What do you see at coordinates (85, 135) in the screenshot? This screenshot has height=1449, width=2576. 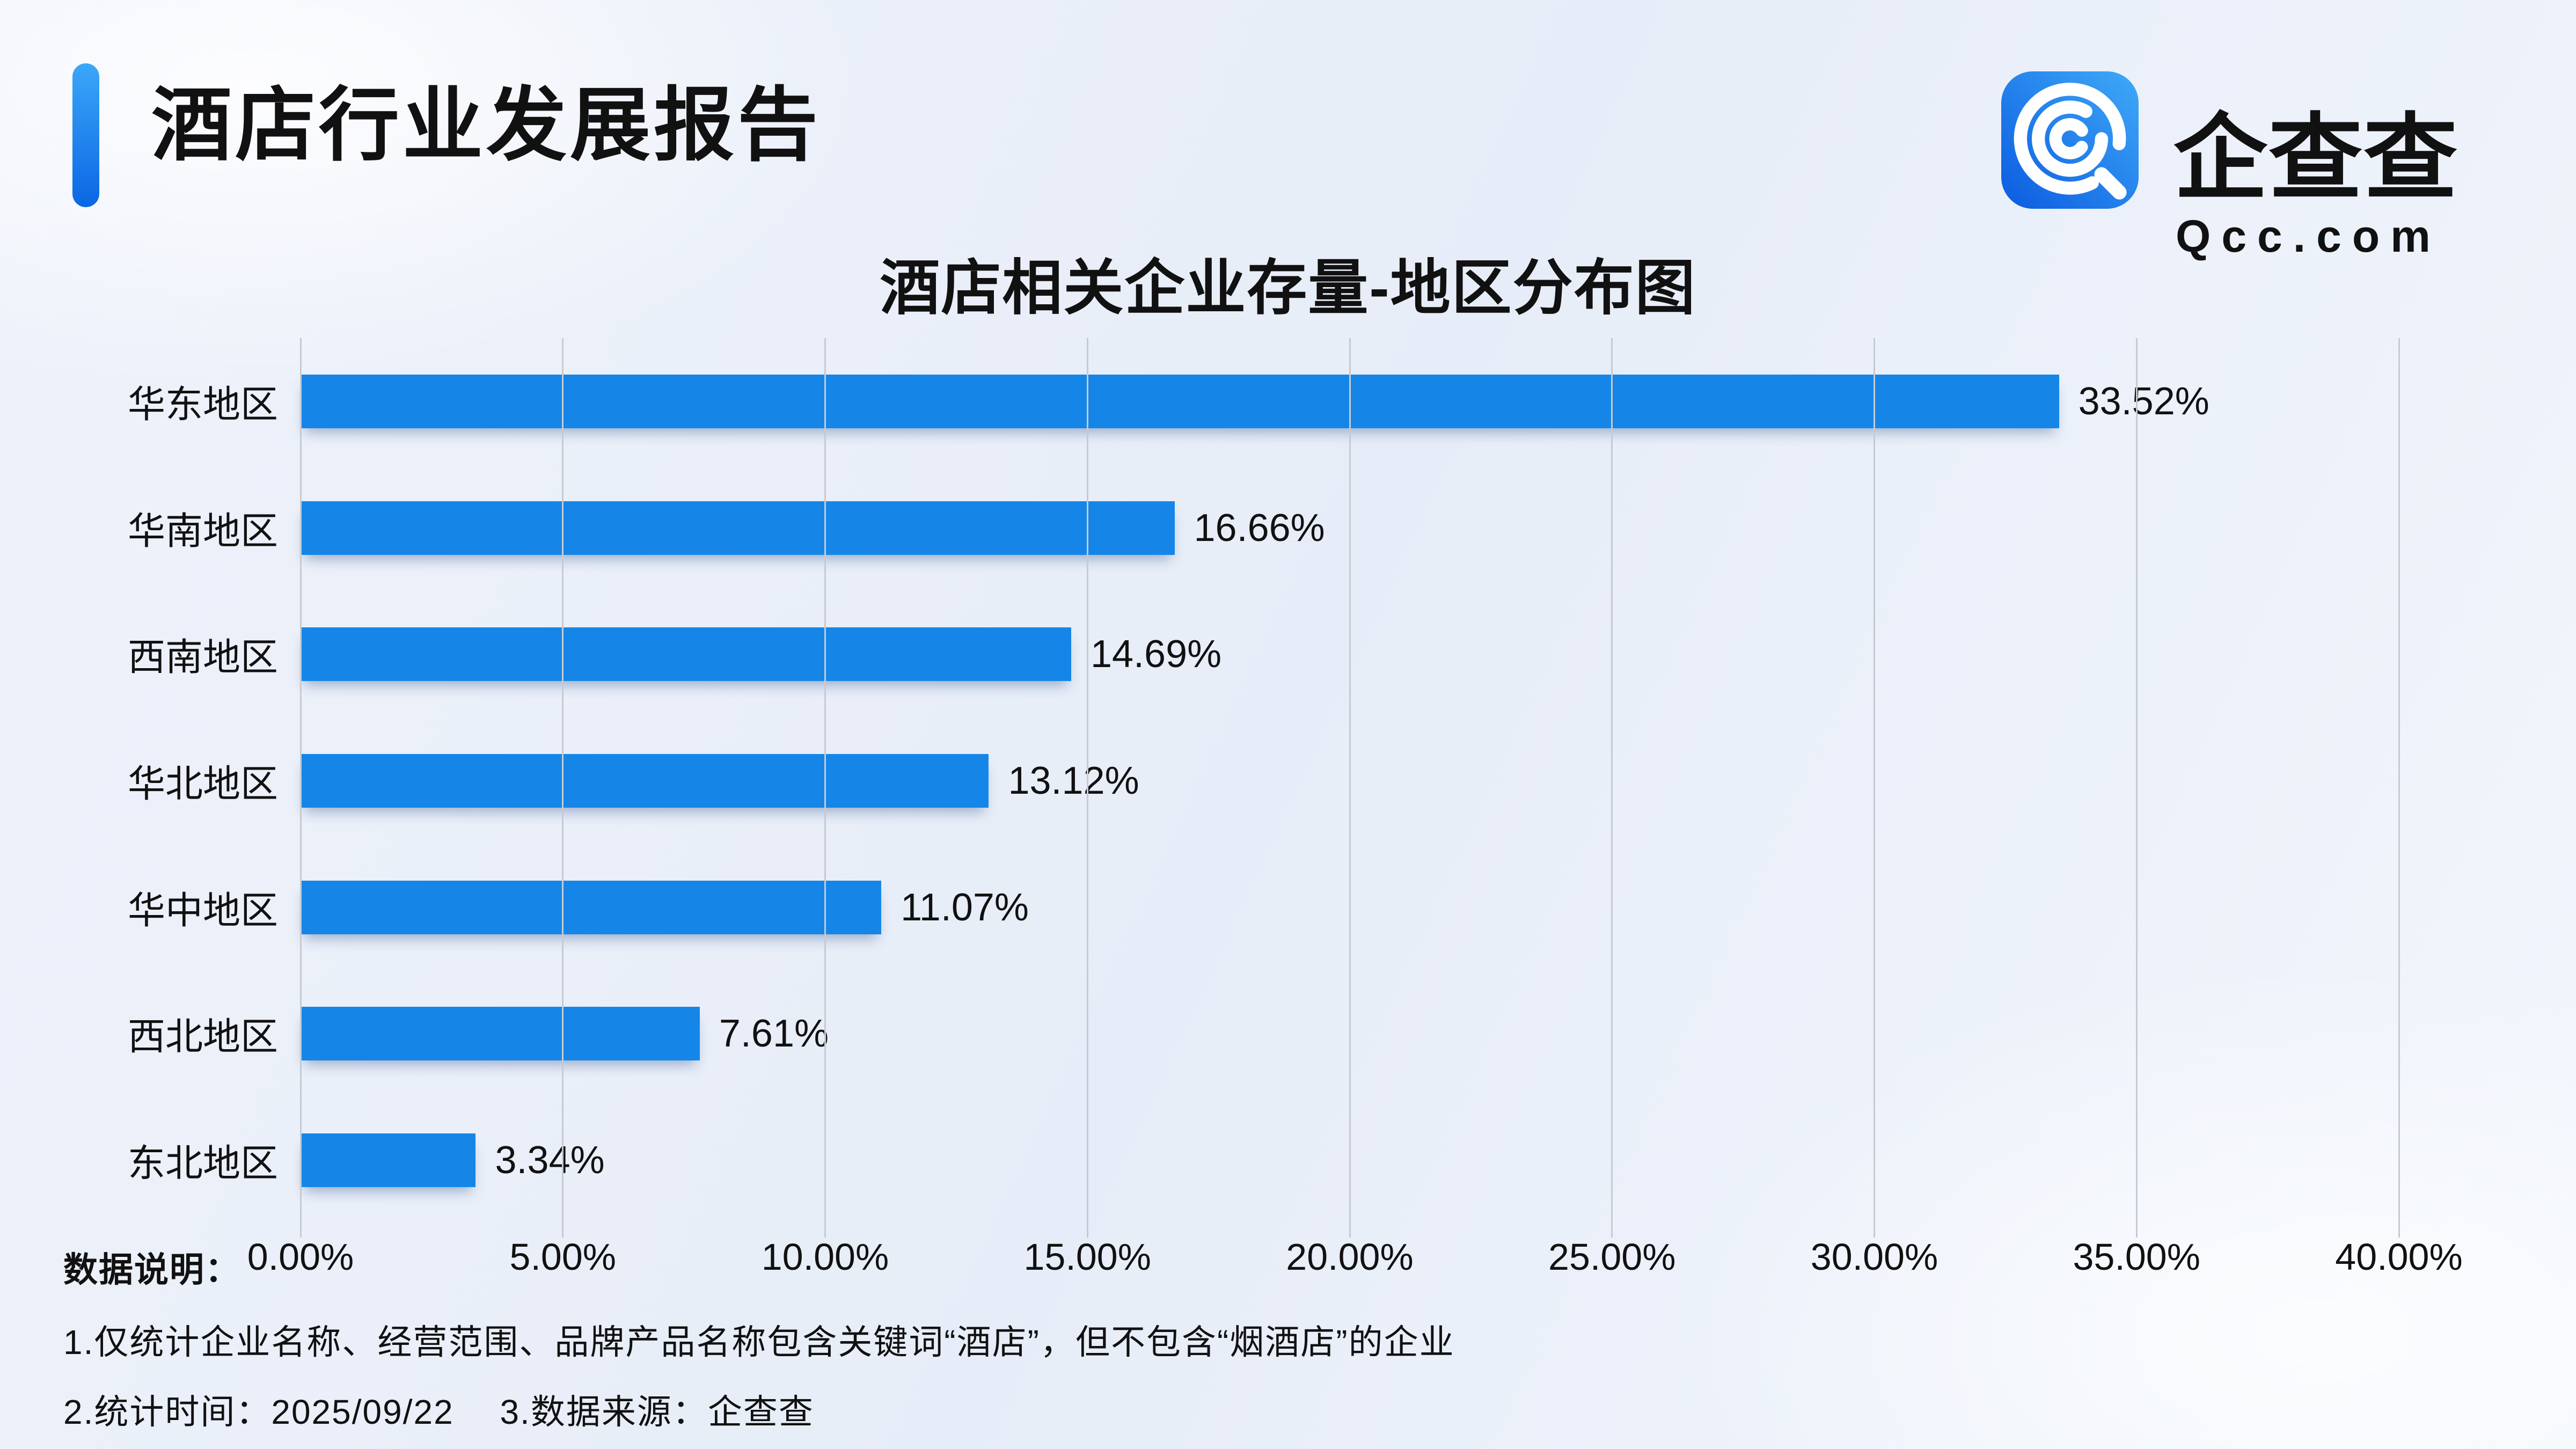 I see `title-accent-bar` at bounding box center [85, 135].